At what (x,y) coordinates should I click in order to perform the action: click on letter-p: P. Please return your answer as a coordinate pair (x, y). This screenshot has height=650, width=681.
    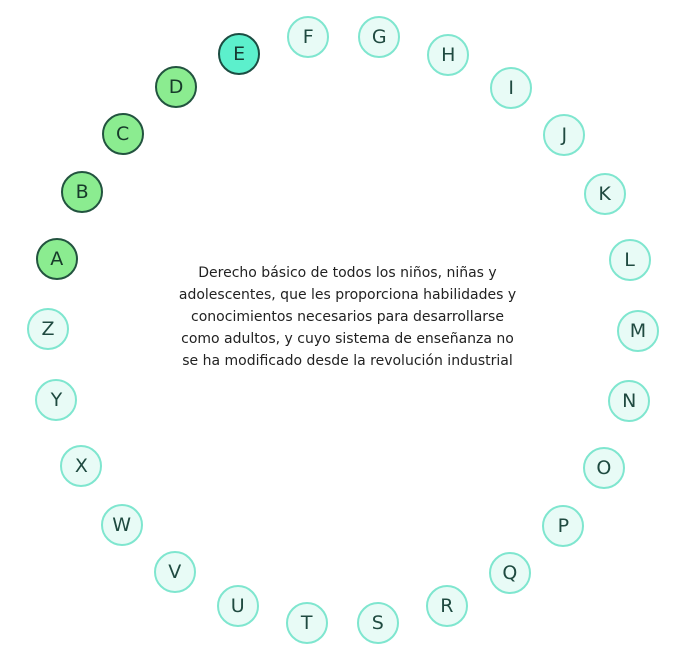
    Looking at the image, I should click on (563, 526).